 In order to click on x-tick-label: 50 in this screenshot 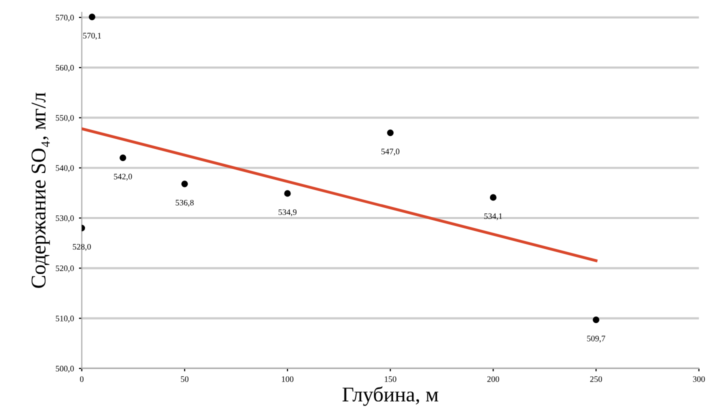, I will do `click(184, 379)`.